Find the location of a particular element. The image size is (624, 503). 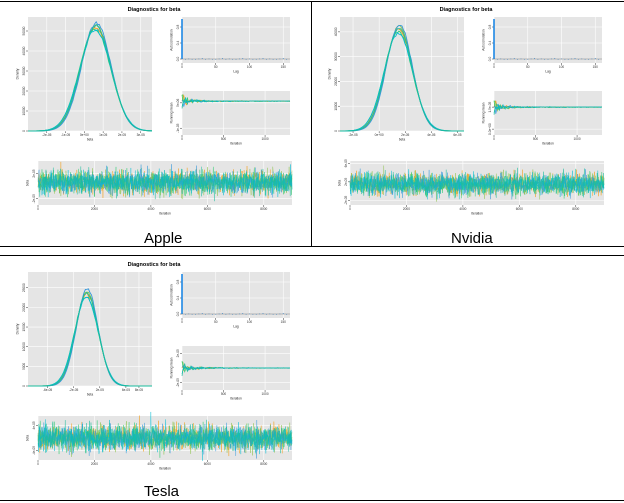

density-panel-x-tick-label: -2e-05 is located at coordinates (73, 390).